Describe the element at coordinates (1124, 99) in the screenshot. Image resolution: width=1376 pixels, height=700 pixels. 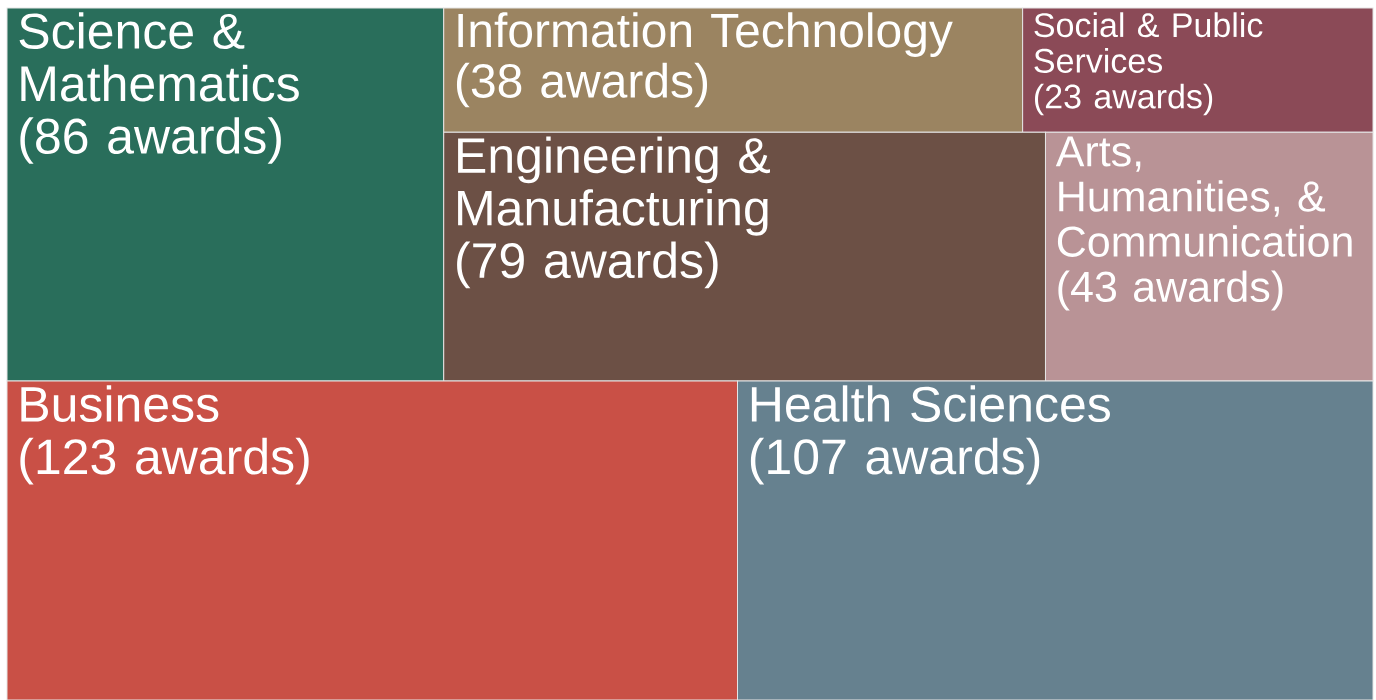
I see `data-label: (23 awards)` at that location.